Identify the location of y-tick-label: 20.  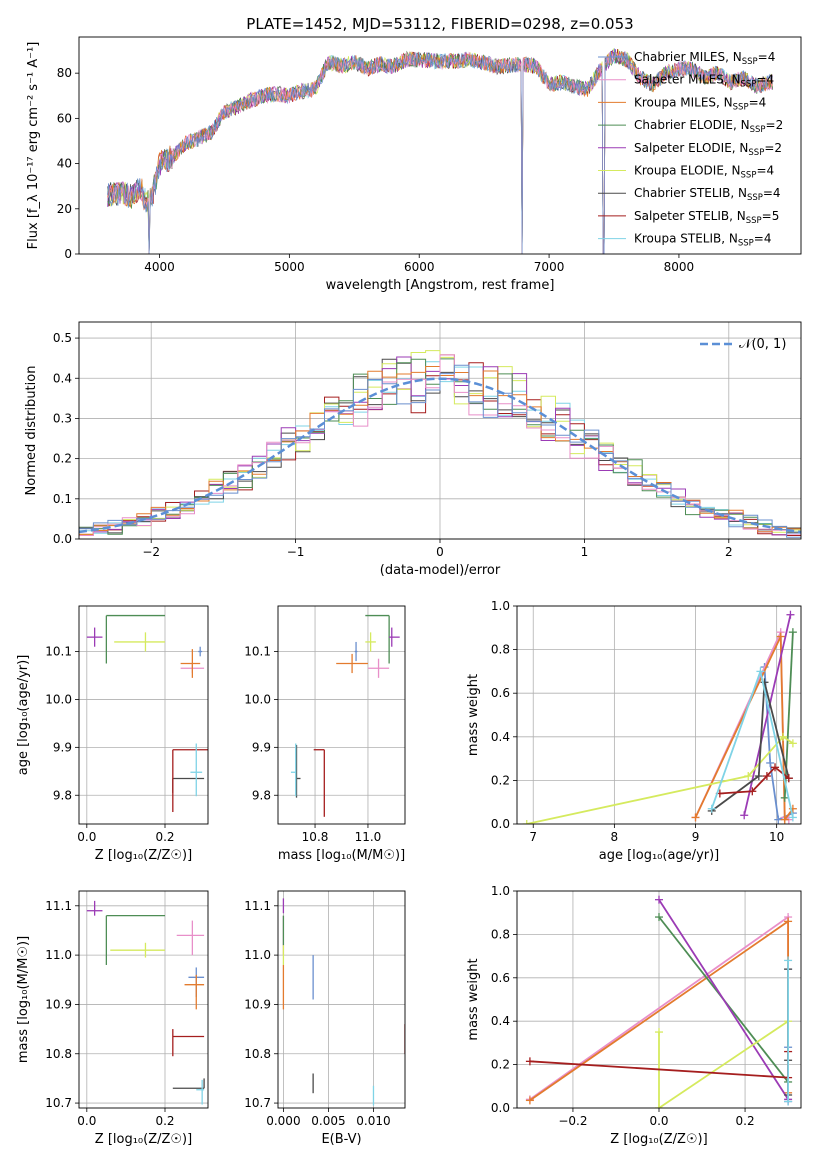
(64, 209).